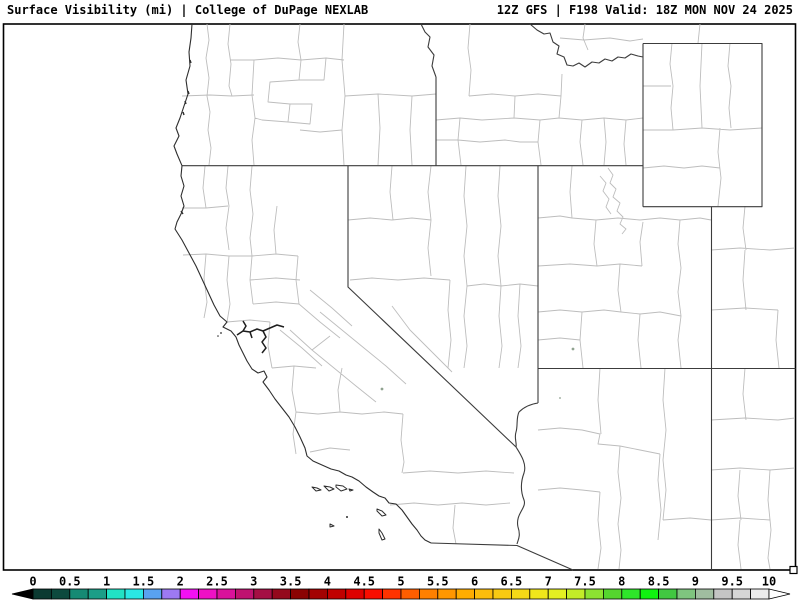 The image size is (800, 600). Describe the element at coordinates (291, 582) in the screenshot. I see `colorbar-tick-label: 3.5` at that location.